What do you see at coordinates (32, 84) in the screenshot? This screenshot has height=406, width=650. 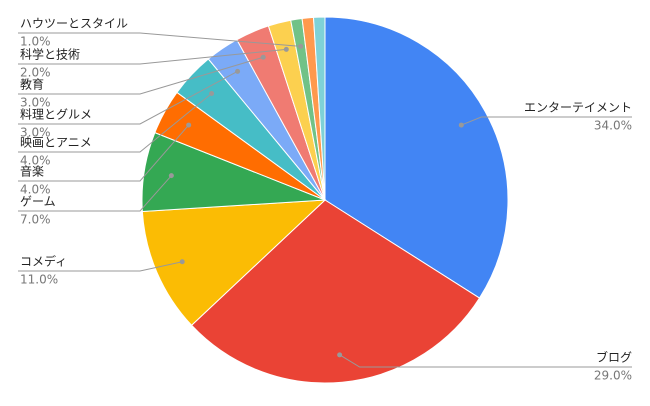 I see `label-name: 教育` at bounding box center [32, 84].